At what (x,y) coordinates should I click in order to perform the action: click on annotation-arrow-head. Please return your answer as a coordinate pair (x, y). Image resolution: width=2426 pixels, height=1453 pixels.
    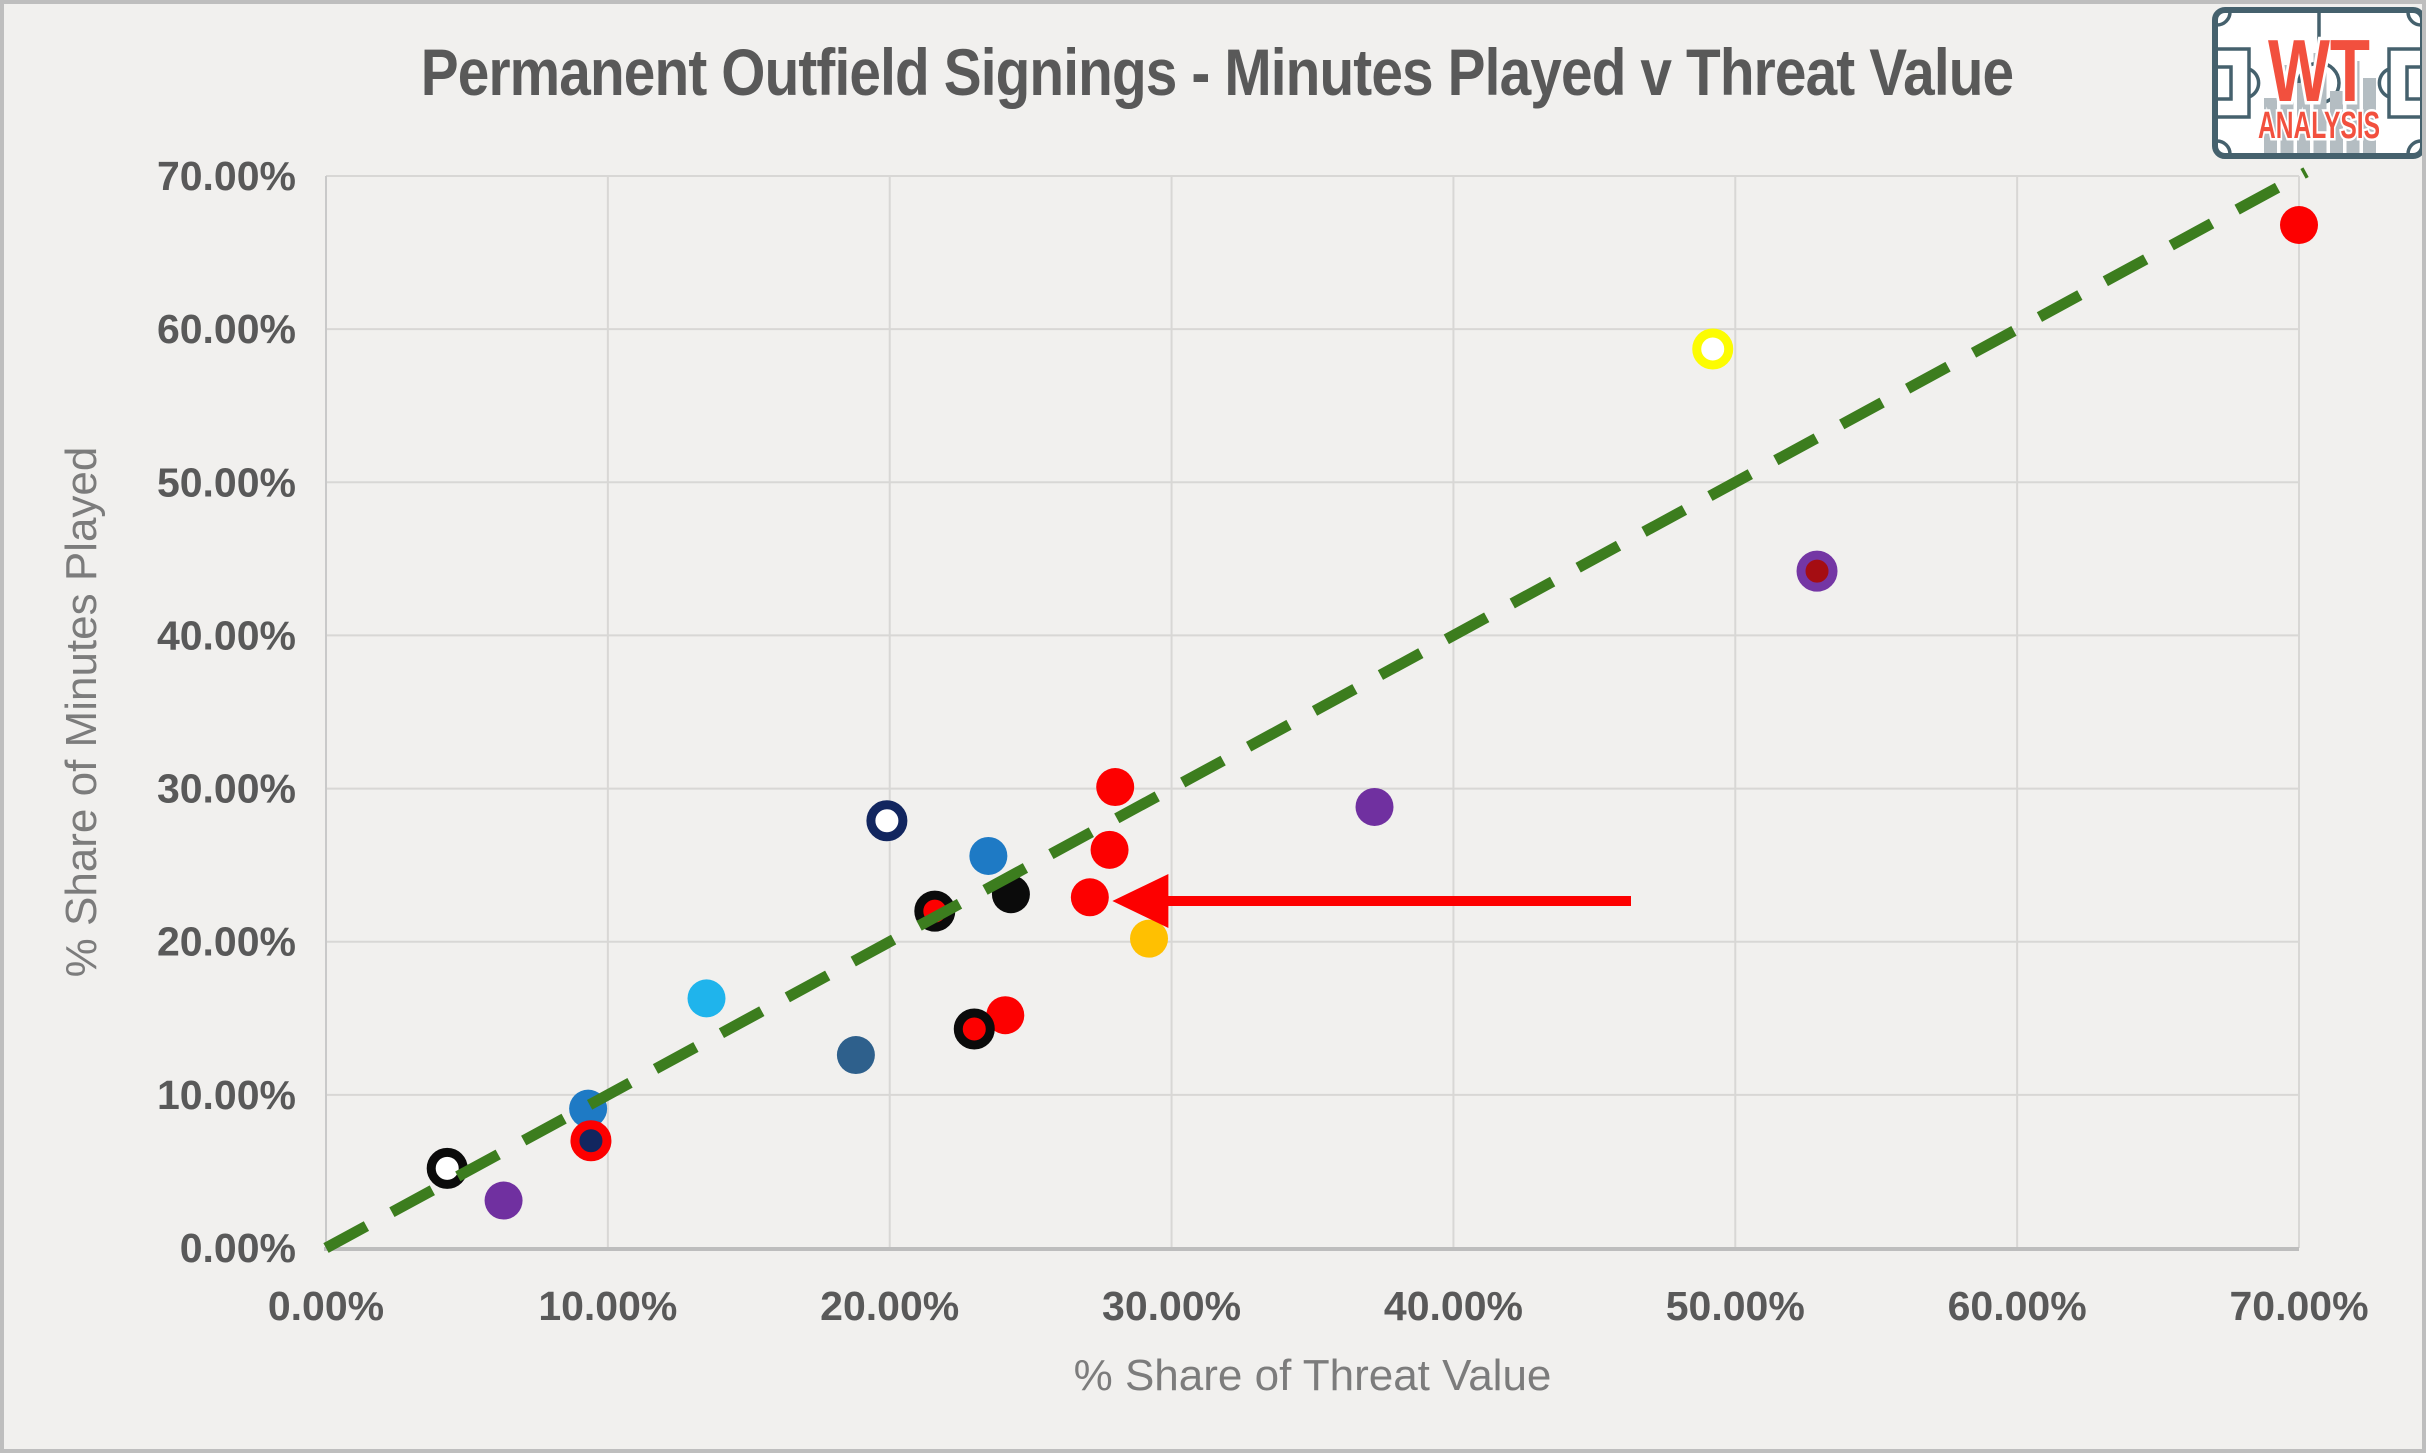
    Looking at the image, I should click on (1140, 900).